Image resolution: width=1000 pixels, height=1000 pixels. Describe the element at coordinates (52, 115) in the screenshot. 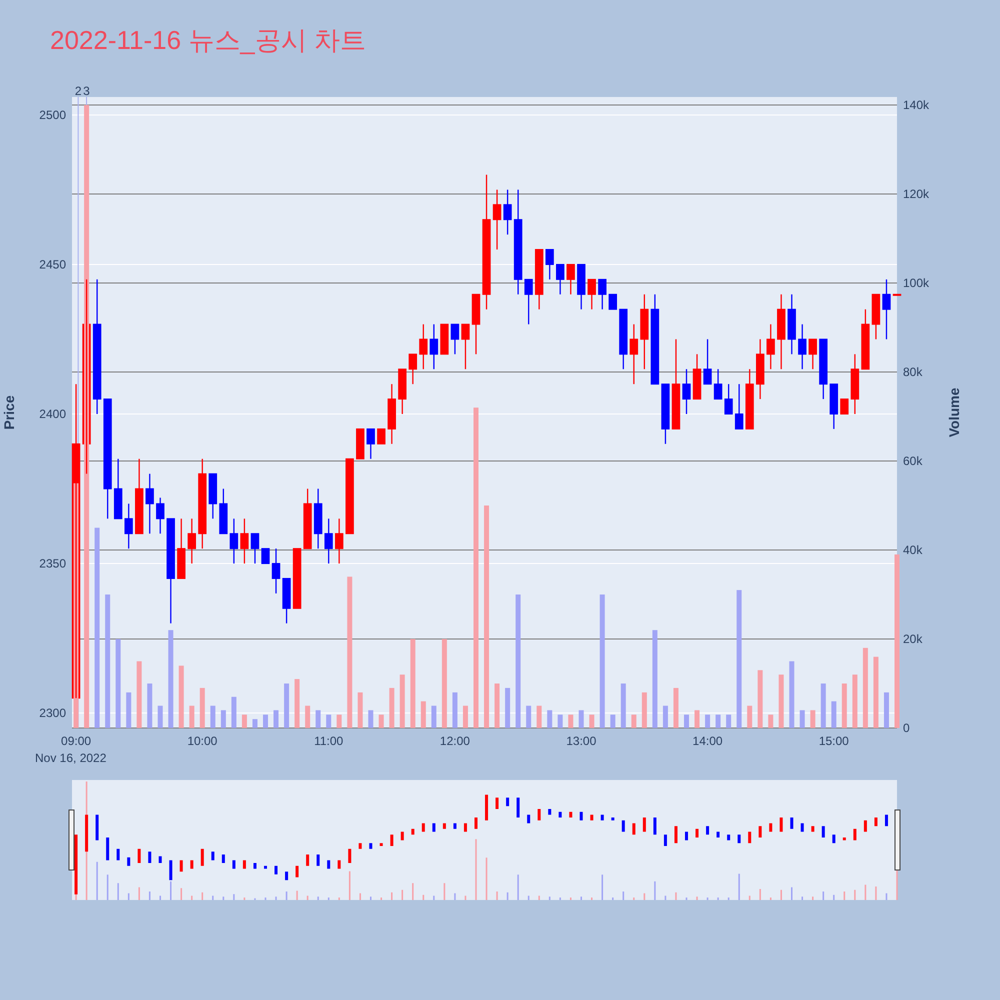

I see `y-tick-label: 2500` at that location.